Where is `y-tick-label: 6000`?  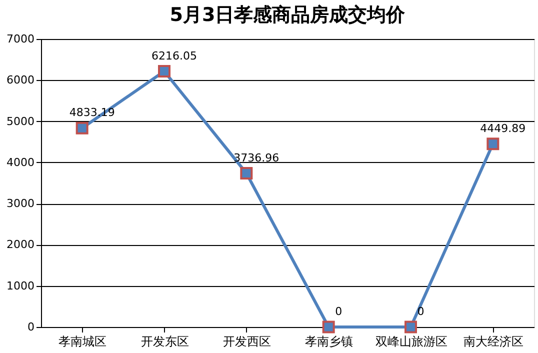
y-tick-label: 6000 is located at coordinates (20, 80).